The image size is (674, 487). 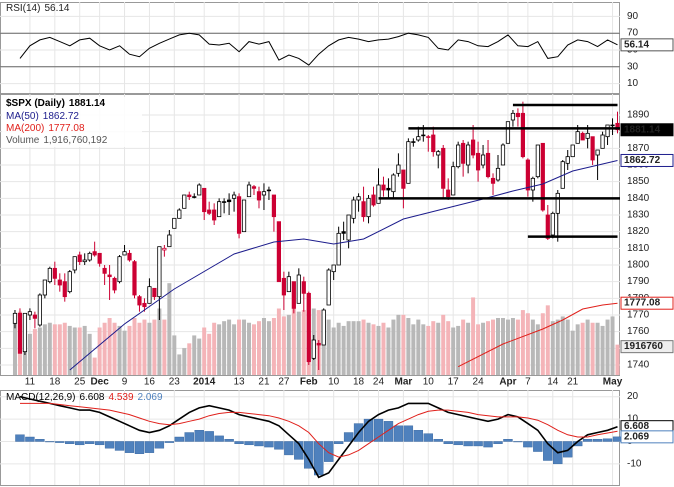 What do you see at coordinates (334, 382) in the screenshot?
I see `x-tick-label: 10` at bounding box center [334, 382].